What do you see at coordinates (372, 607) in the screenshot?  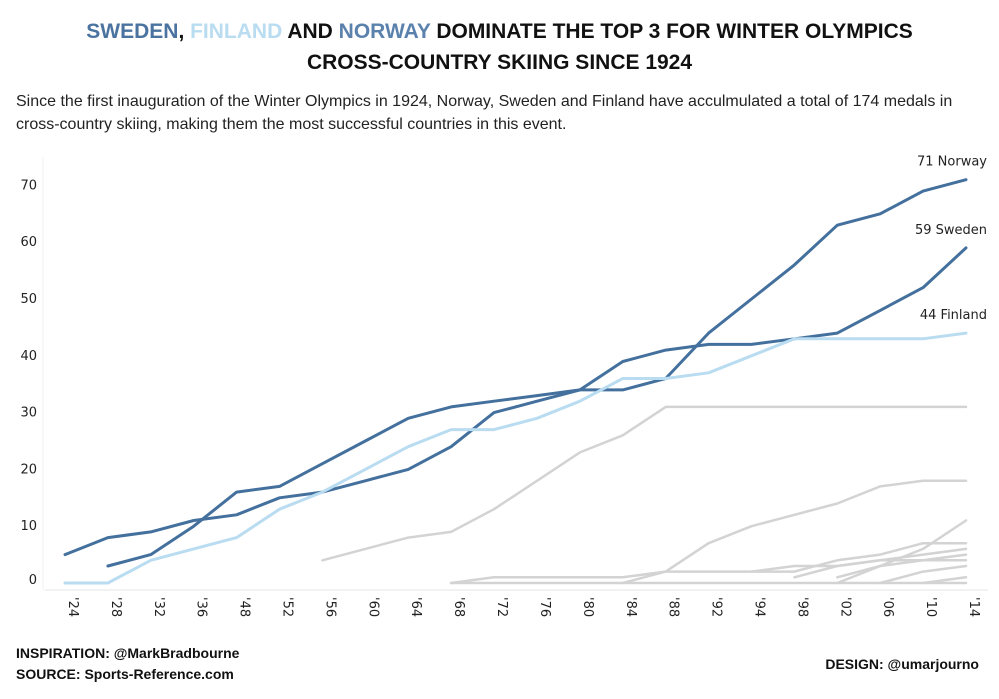 I see `x-tick-label: '60` at bounding box center [372, 607].